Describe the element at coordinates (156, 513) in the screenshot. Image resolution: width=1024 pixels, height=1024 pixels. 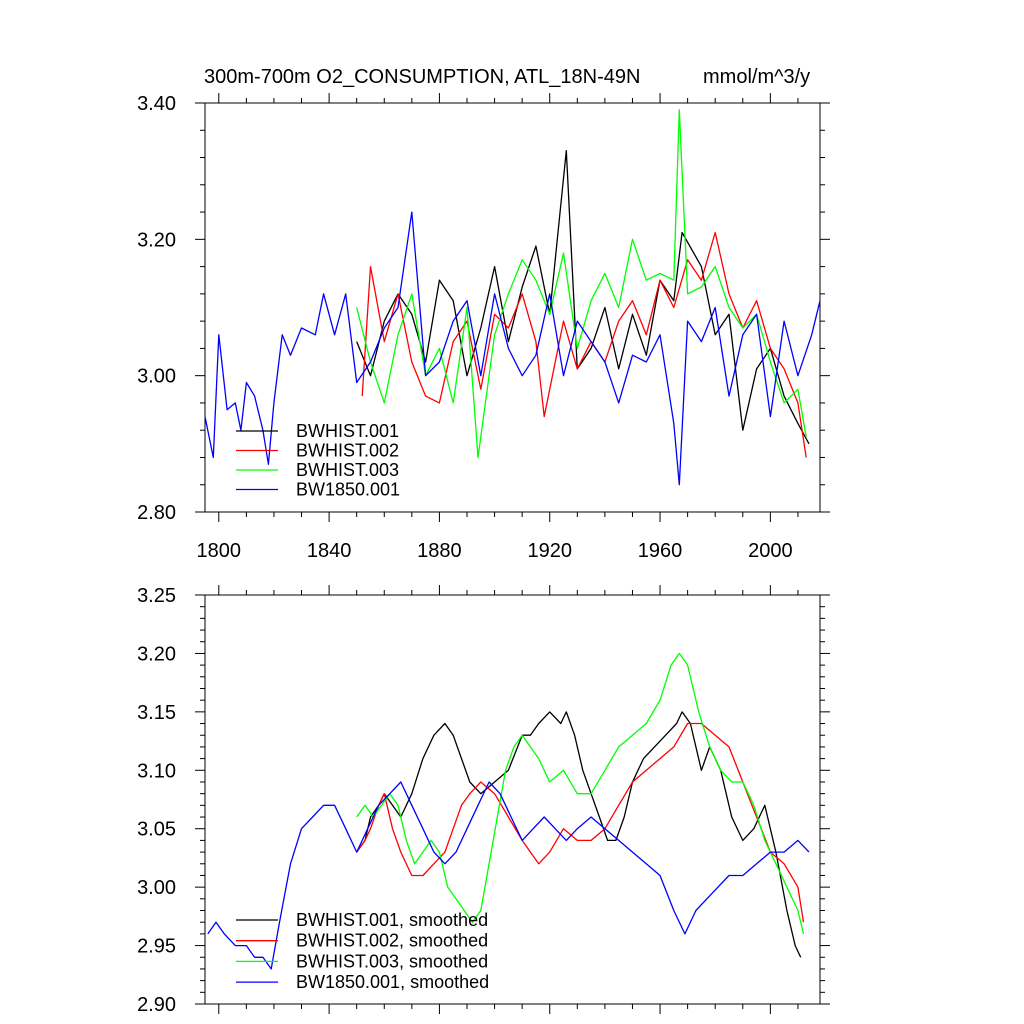
I see `y-tick-label: 2.80` at that location.